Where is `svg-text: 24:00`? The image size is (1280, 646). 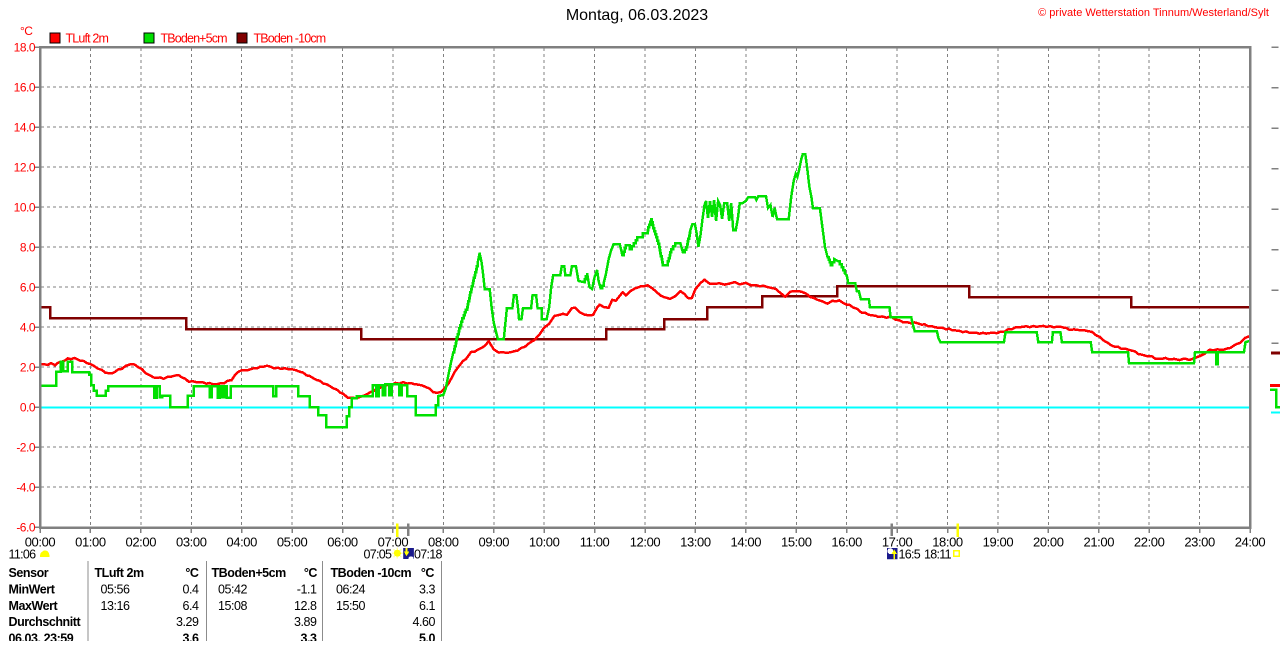 svg-text: 24:00 is located at coordinates (1250, 542).